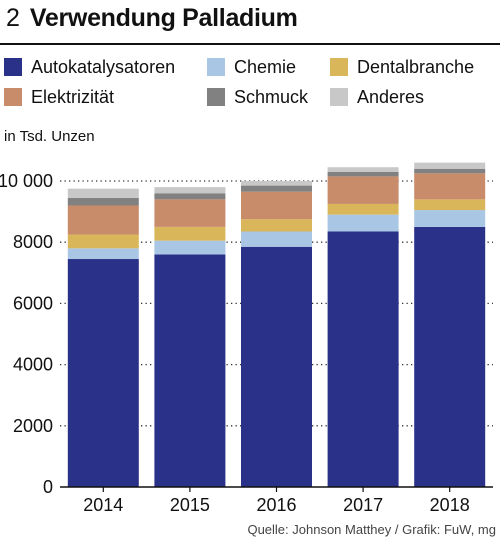 This screenshot has width=500, height=545. What do you see at coordinates (250, 44) in the screenshot?
I see `title-divider` at bounding box center [250, 44].